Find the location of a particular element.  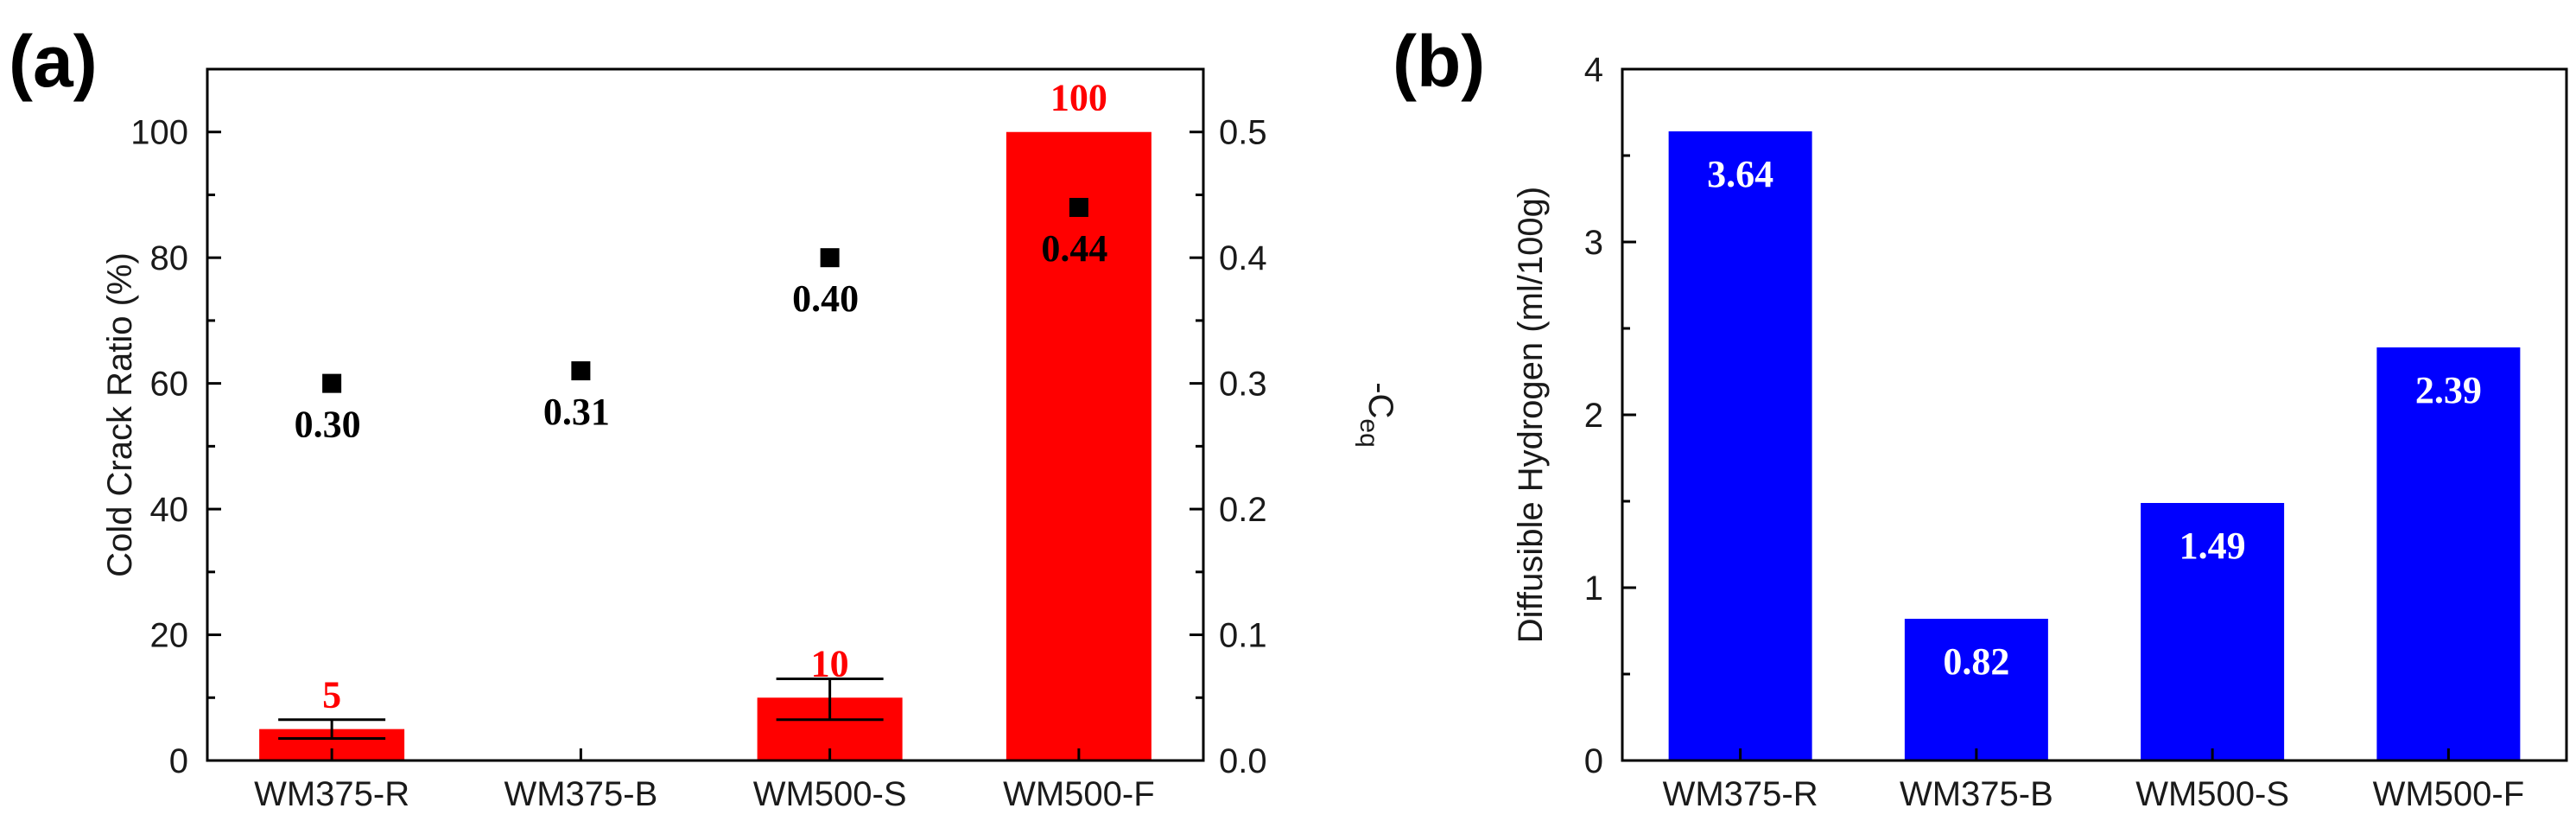

panel-a-categories: WM375-R WM375-B WM500-S WM500-F is located at coordinates (704, 780).